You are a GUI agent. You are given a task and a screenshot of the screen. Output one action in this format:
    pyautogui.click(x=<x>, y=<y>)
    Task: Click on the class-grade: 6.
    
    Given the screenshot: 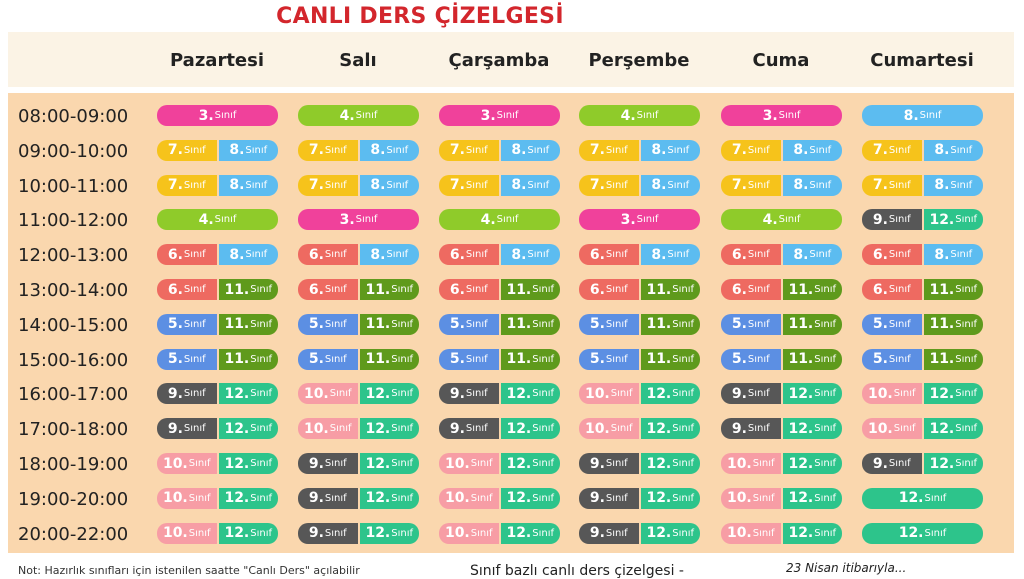 What is the action you would take?
    pyautogui.click(x=597, y=289)
    